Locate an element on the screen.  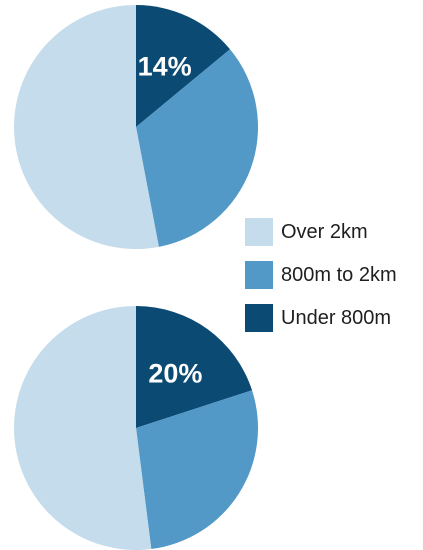
legend: Over 2km 800m to 2km Under 800m is located at coordinates (321, 275).